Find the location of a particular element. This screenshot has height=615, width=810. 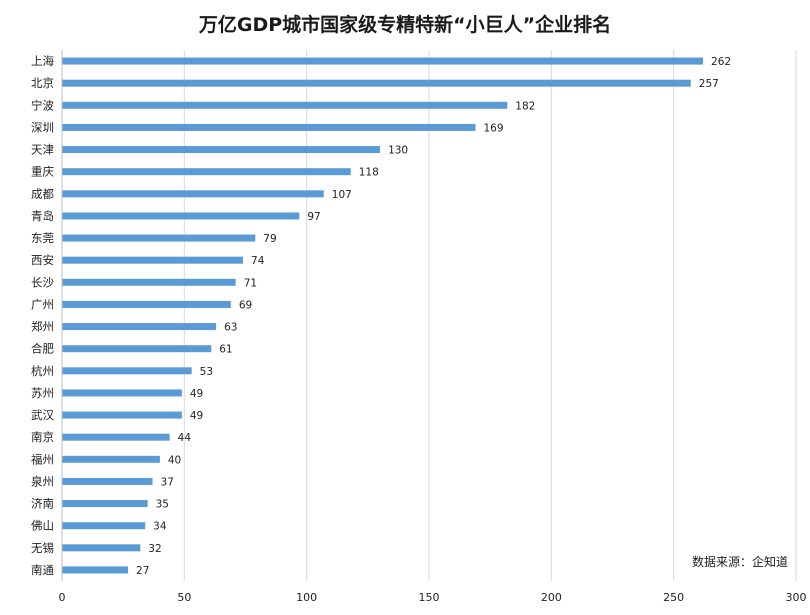

category-label: 杭州 is located at coordinates (42, 371).